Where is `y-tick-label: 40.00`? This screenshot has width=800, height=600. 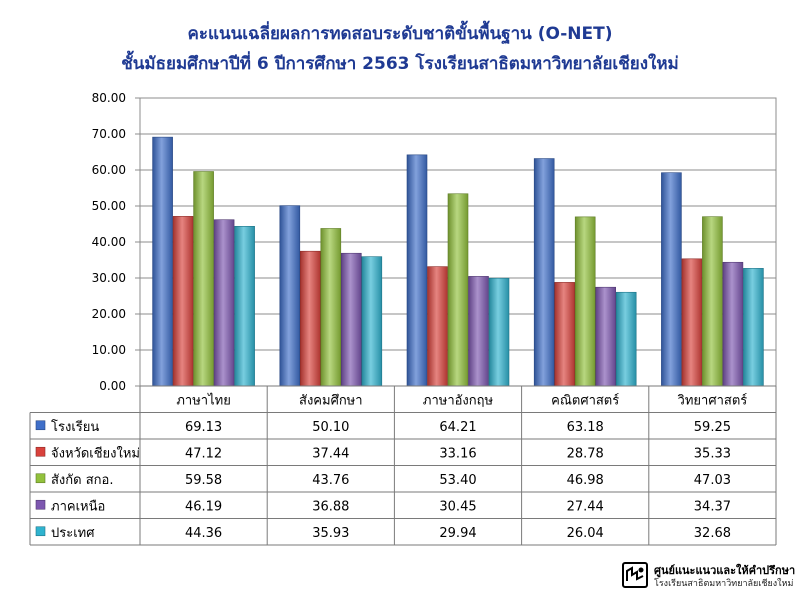 y-tick-label: 40.00 is located at coordinates (109, 242).